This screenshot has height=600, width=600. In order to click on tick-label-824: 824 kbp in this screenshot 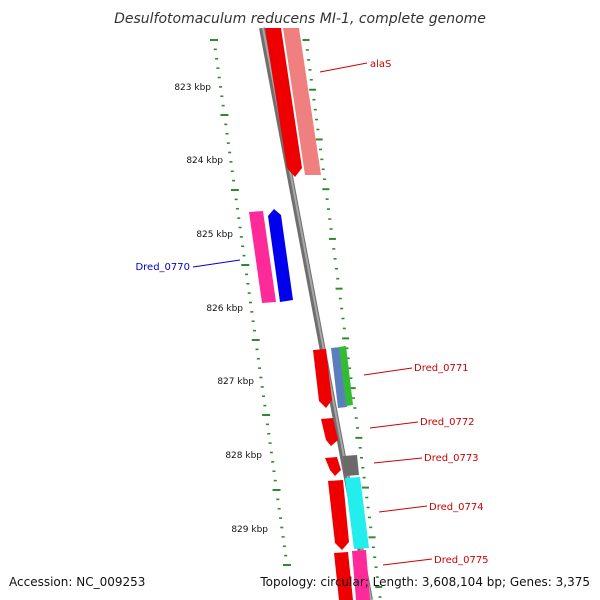, I will do `click(204, 161)`.